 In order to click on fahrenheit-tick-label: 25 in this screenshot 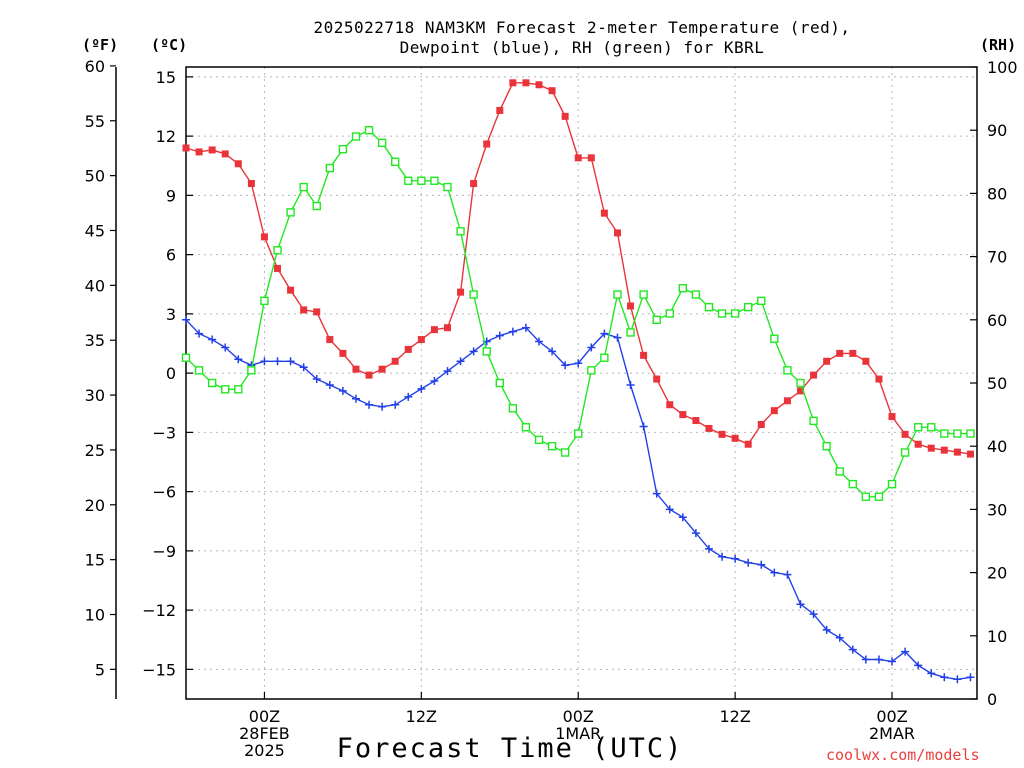, I will do `click(95, 450)`.